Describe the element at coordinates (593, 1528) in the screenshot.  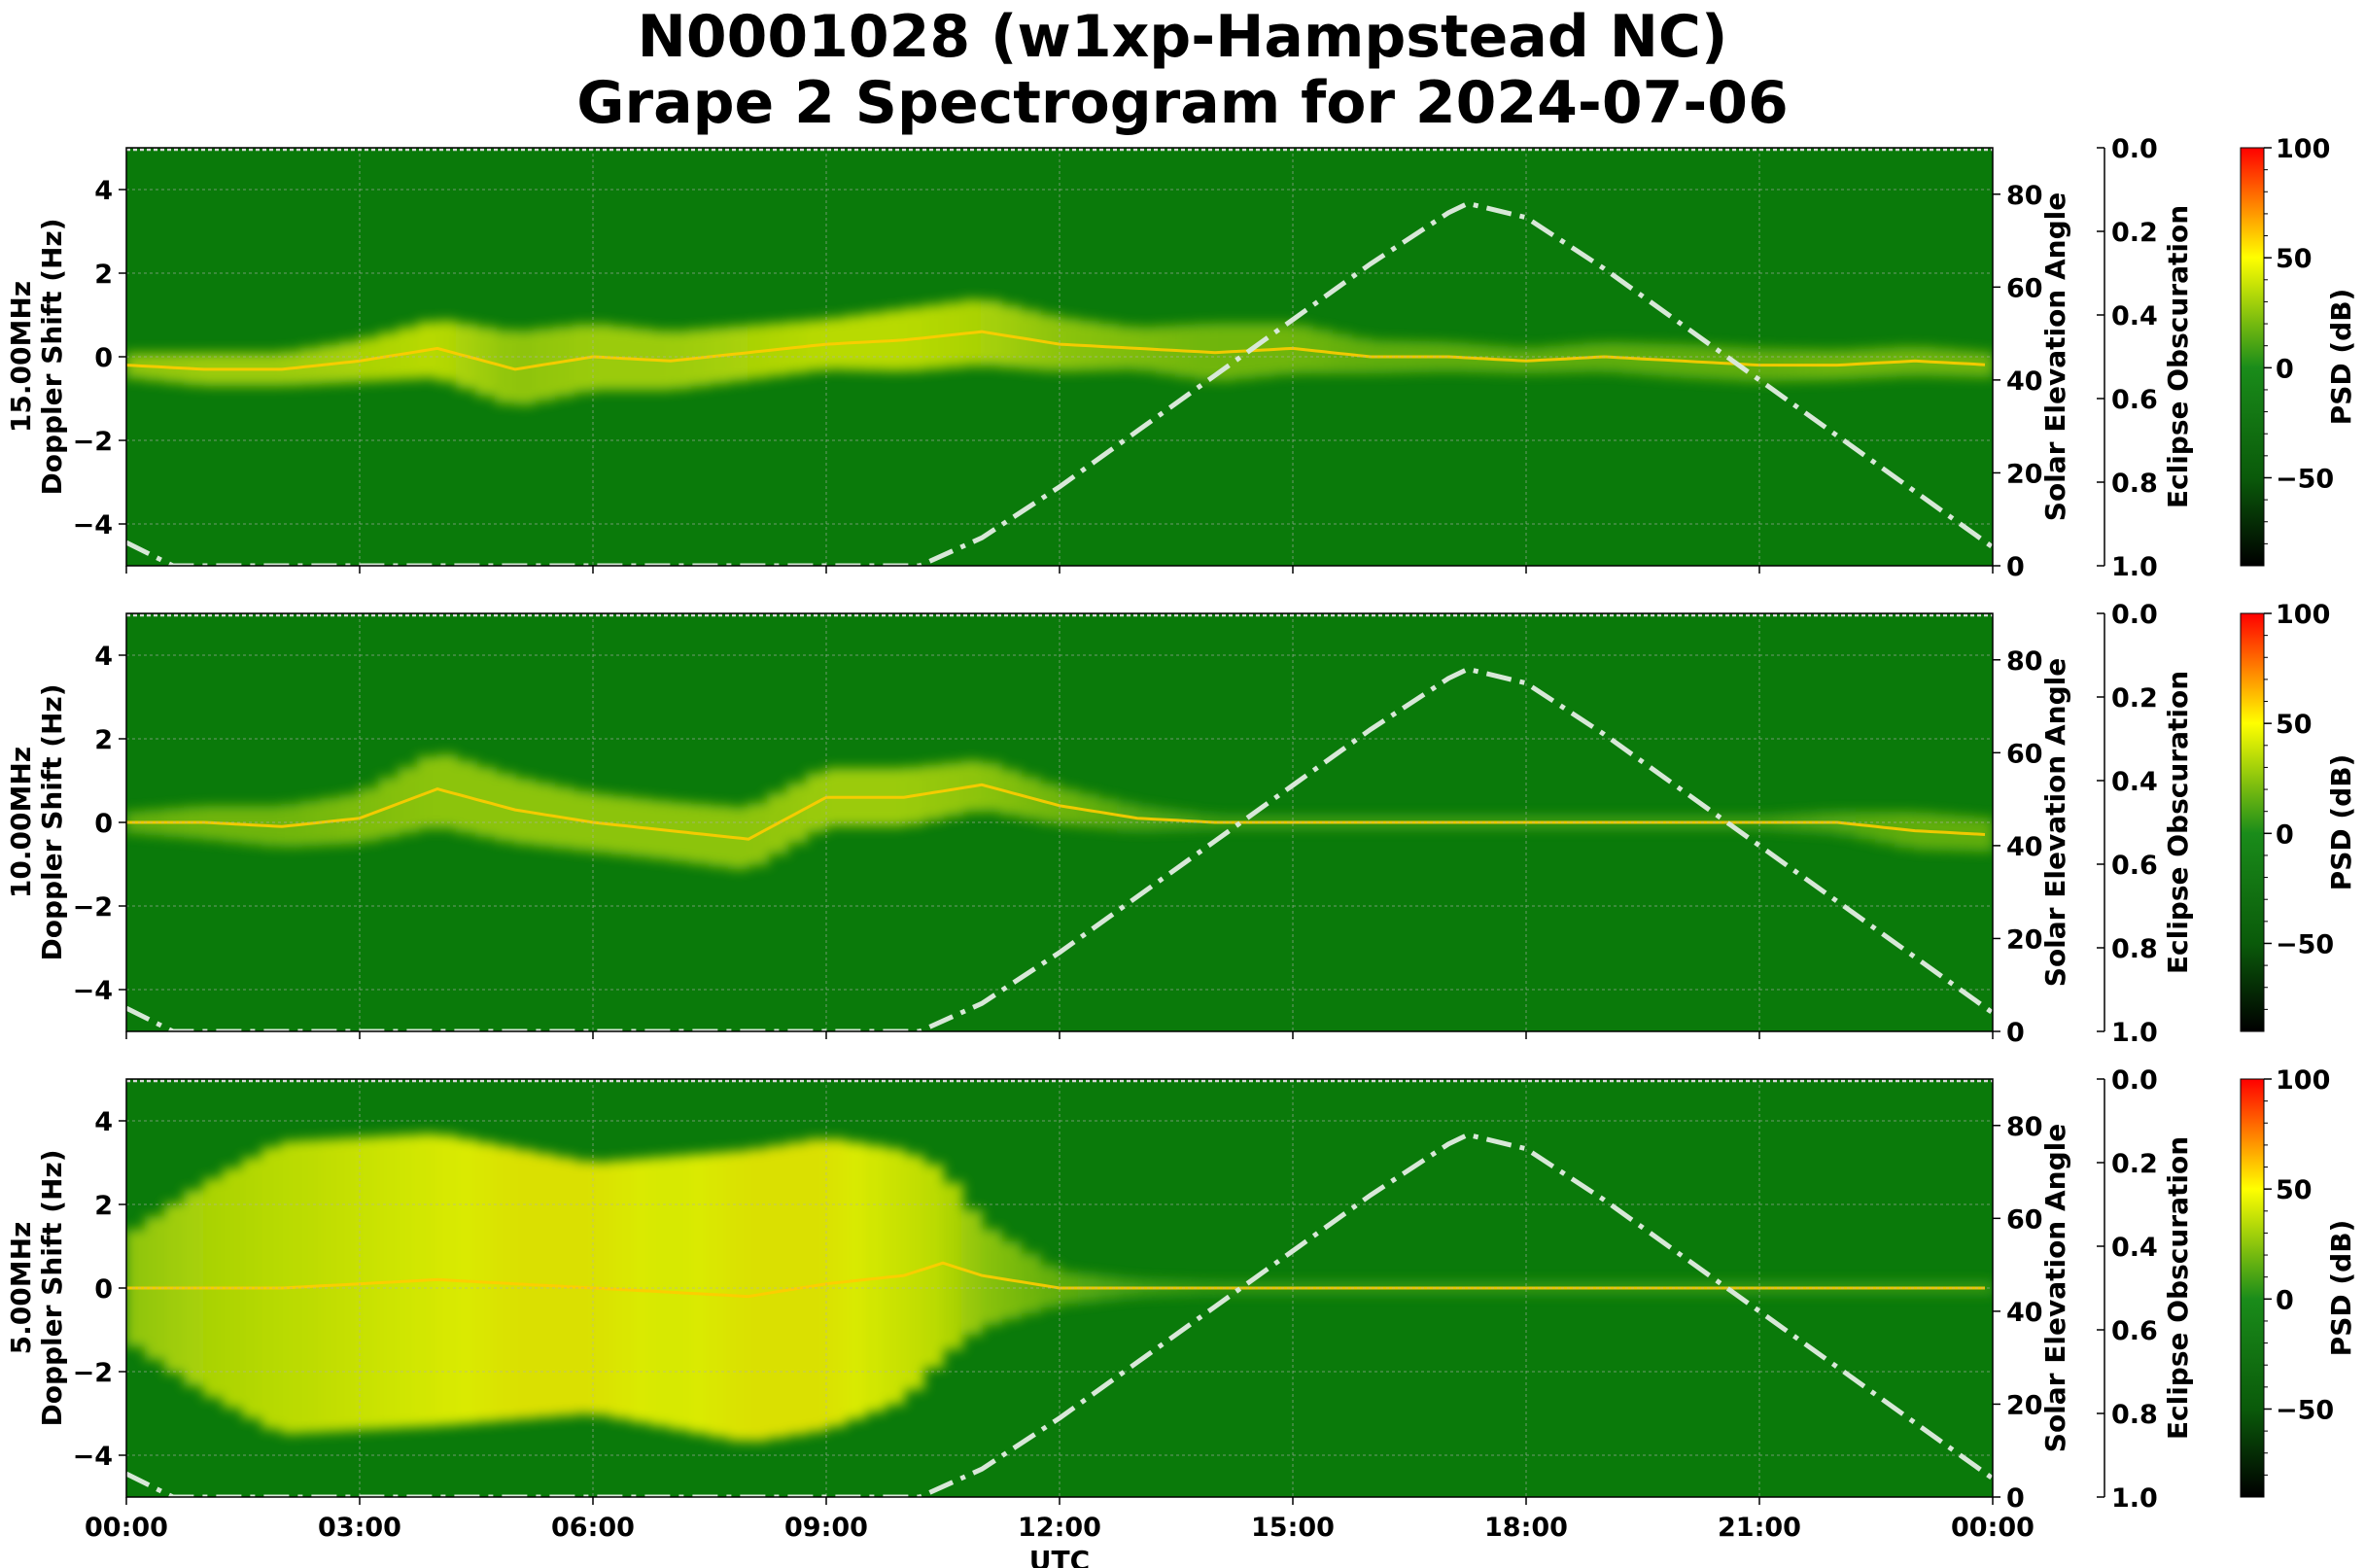
I see `x-tick-label: 06:00` at that location.